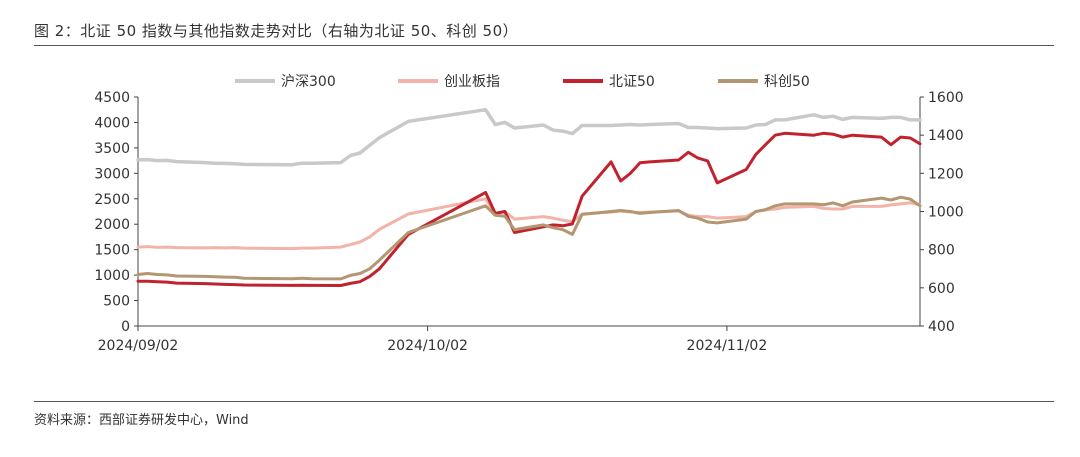 This screenshot has width=1080, height=457. I want to click on legend: 沪深300 创业板指 北证50 科创50, so click(522, 82).